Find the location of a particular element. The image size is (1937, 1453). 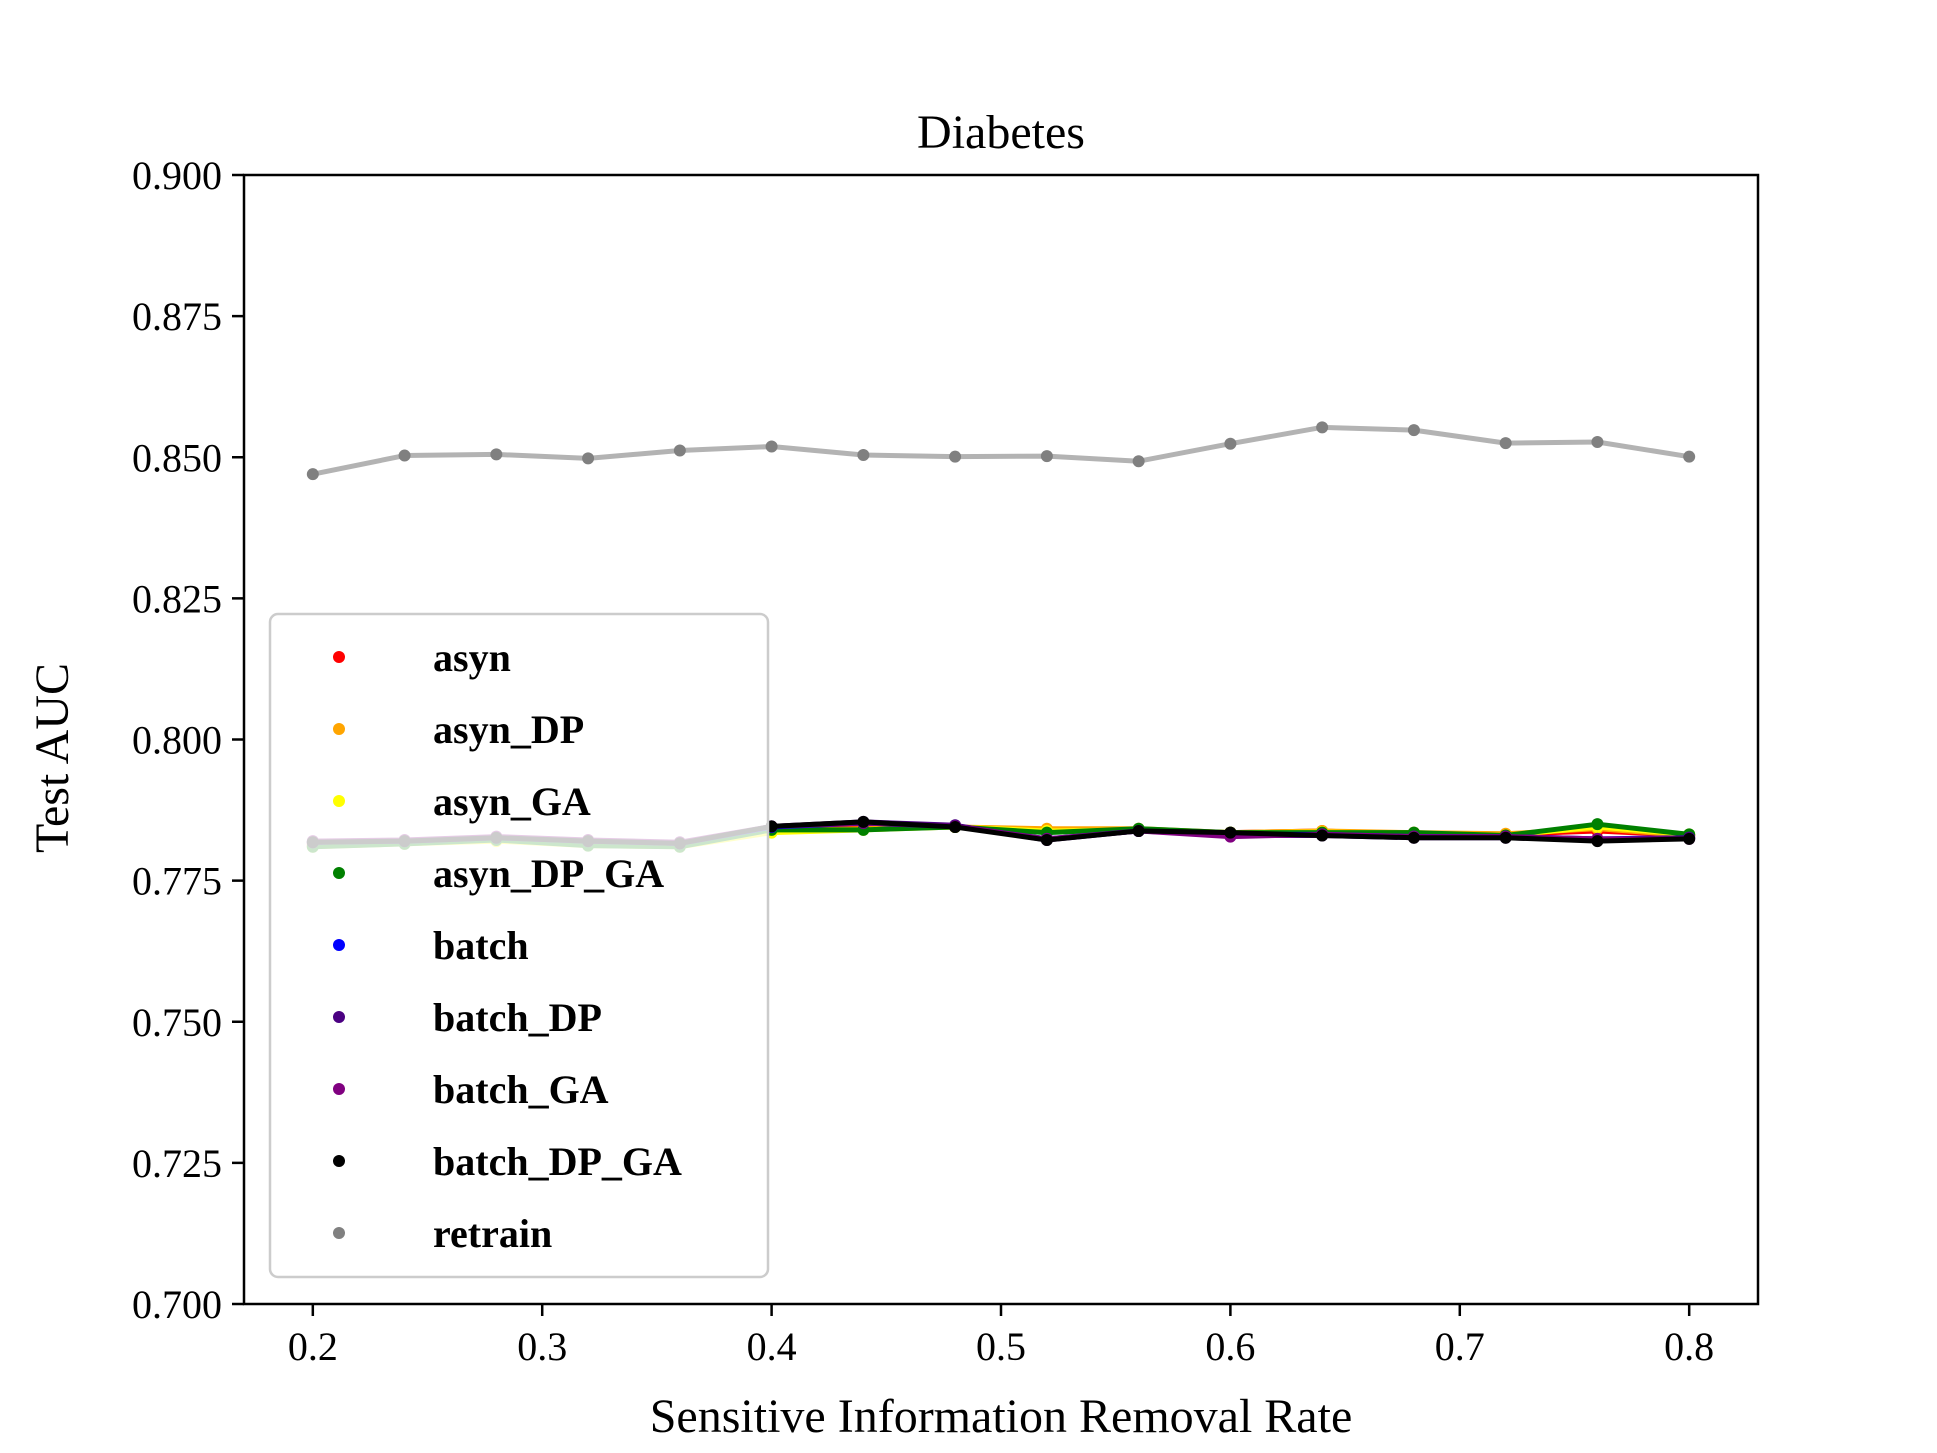

legend-label: asyn_DP is located at coordinates (508, 729).